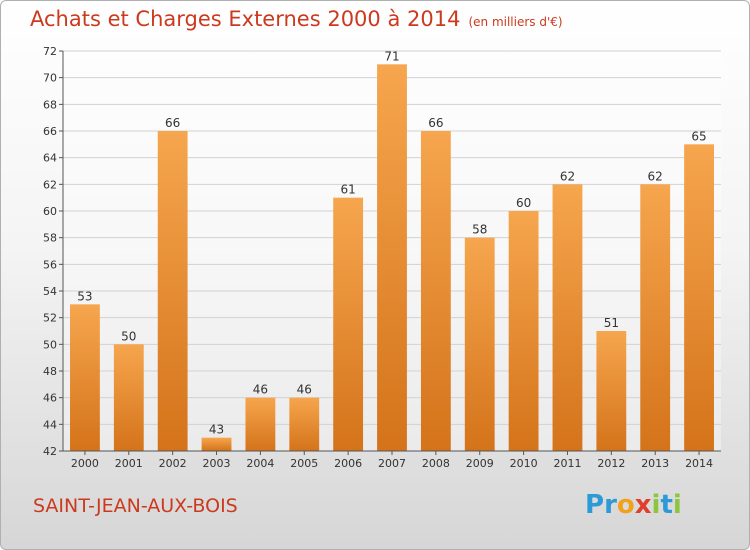 This screenshot has height=550, width=750. What do you see at coordinates (50, 238) in the screenshot?
I see `y-tick-label: 58` at bounding box center [50, 238].